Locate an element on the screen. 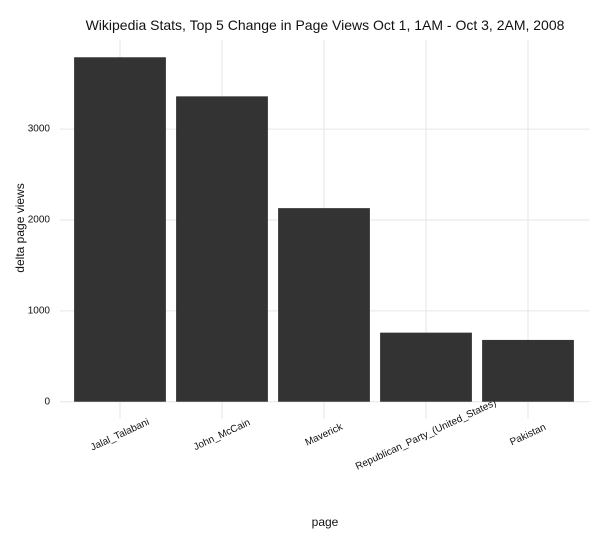  x-tick-label: Maverick is located at coordinates (325, 434).